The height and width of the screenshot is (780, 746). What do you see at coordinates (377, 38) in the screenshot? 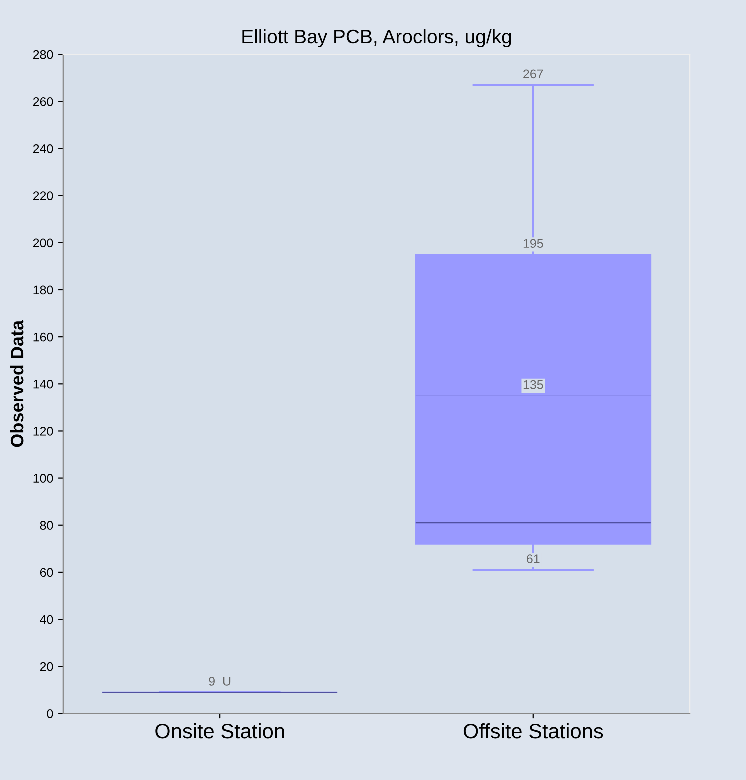
I see `chart-title: Elliott Bay PCB, Aroclors, ug/kg` at bounding box center [377, 38].